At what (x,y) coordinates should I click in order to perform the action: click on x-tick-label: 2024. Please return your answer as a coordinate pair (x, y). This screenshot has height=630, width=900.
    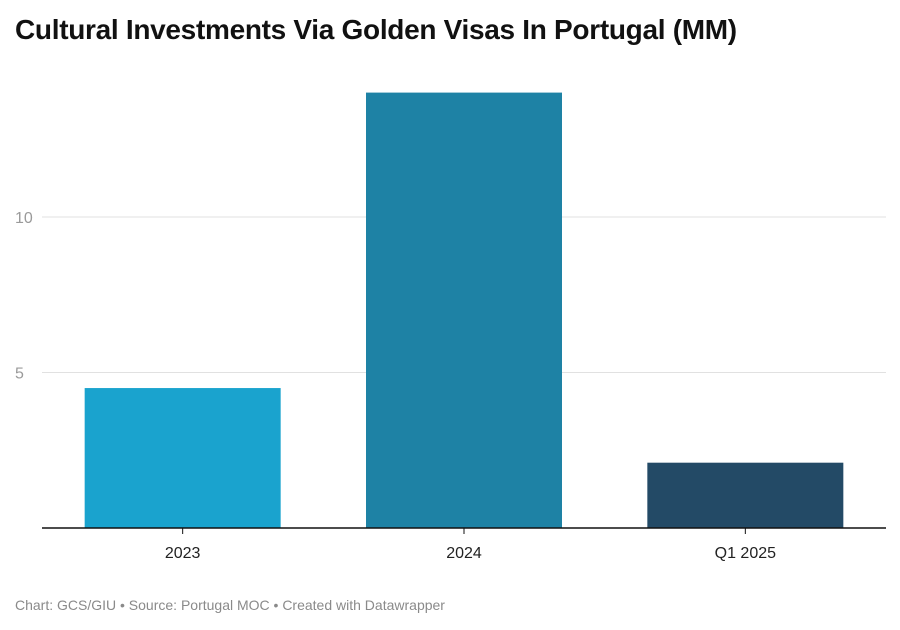
    Looking at the image, I should click on (464, 553).